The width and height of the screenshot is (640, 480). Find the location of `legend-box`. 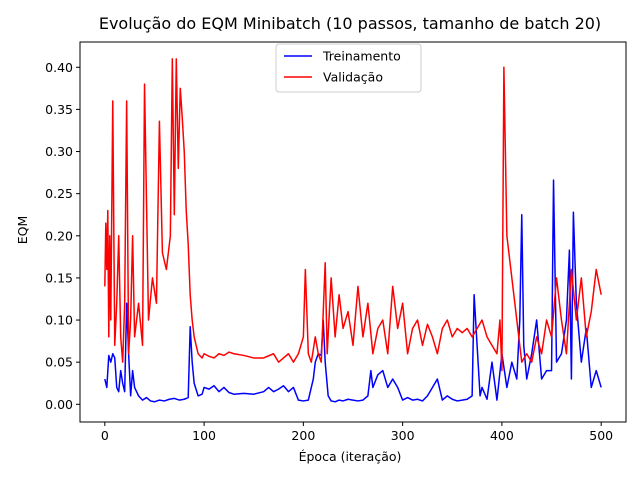

legend-box is located at coordinates (348, 68).